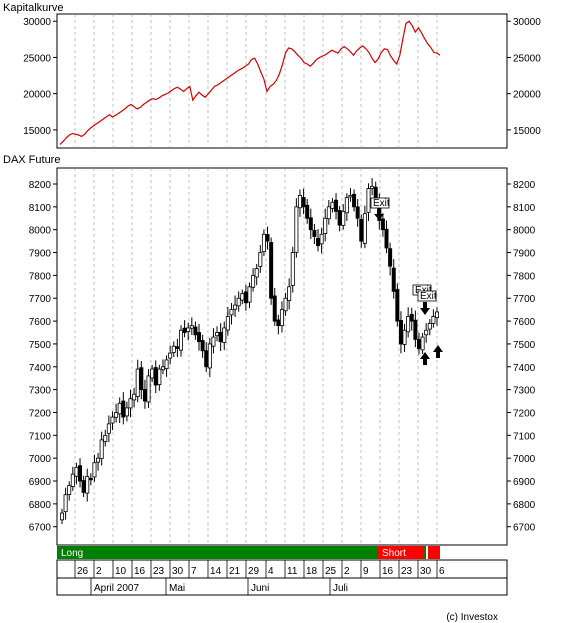 The image size is (561, 623). Describe the element at coordinates (527, 95) in the screenshot. I see `equity-tick-label-right: 20000` at that location.